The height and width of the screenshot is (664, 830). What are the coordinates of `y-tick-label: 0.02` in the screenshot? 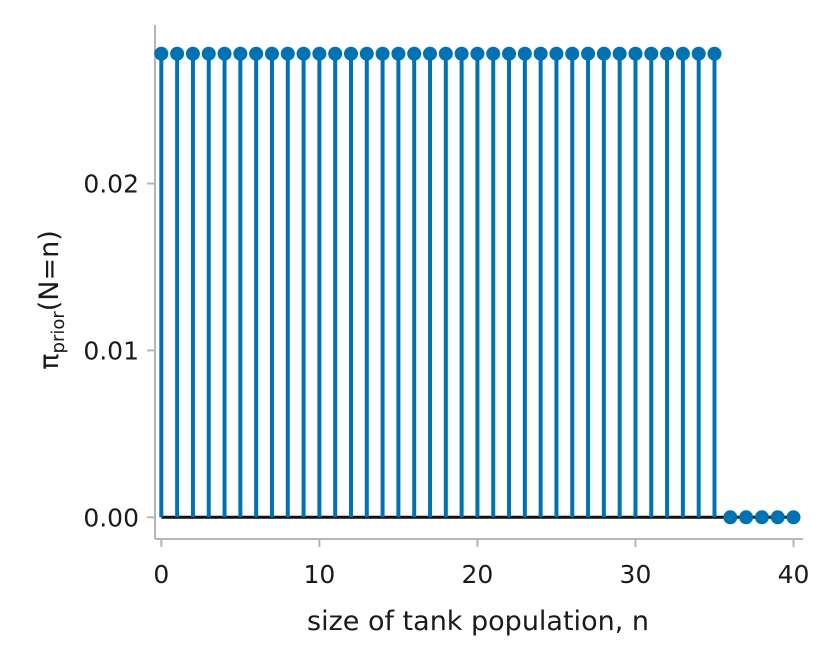 It's located at (111, 184).